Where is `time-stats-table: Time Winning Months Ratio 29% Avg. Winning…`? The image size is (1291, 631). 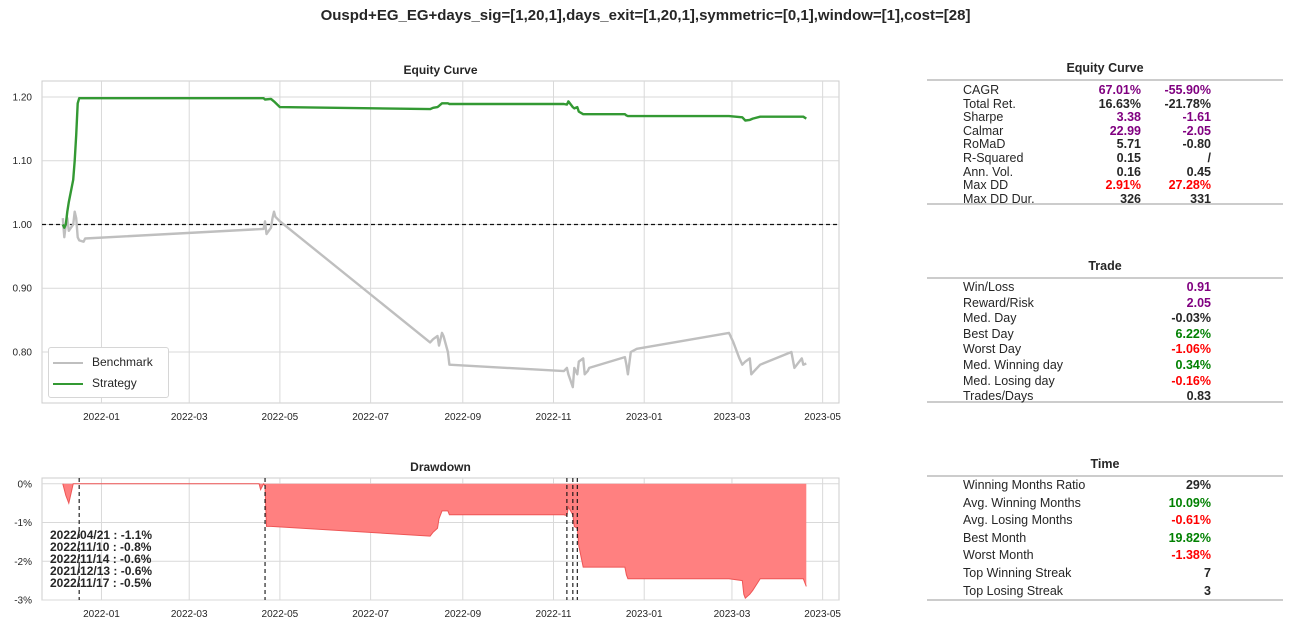
time-stats-table: Time Winning Months Ratio 29% Avg. Winning… is located at coordinates (1105, 532).